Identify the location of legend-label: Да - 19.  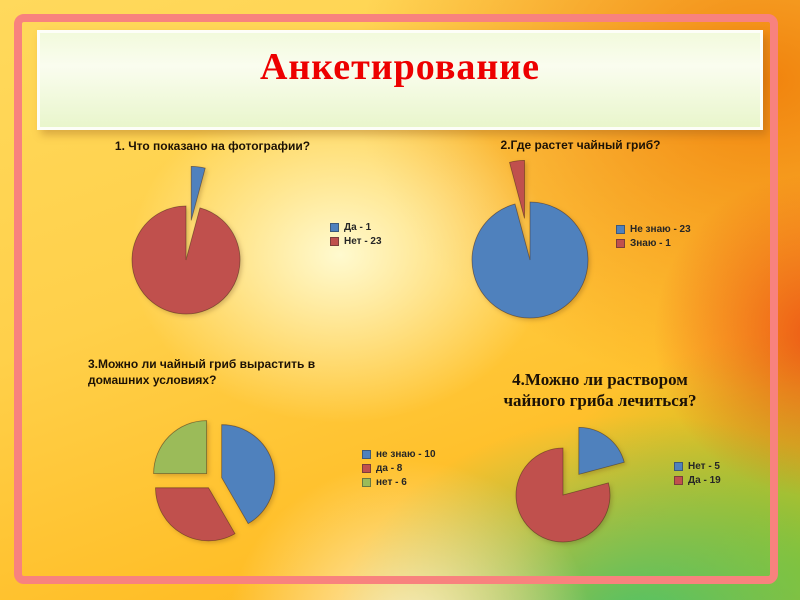
(704, 480).